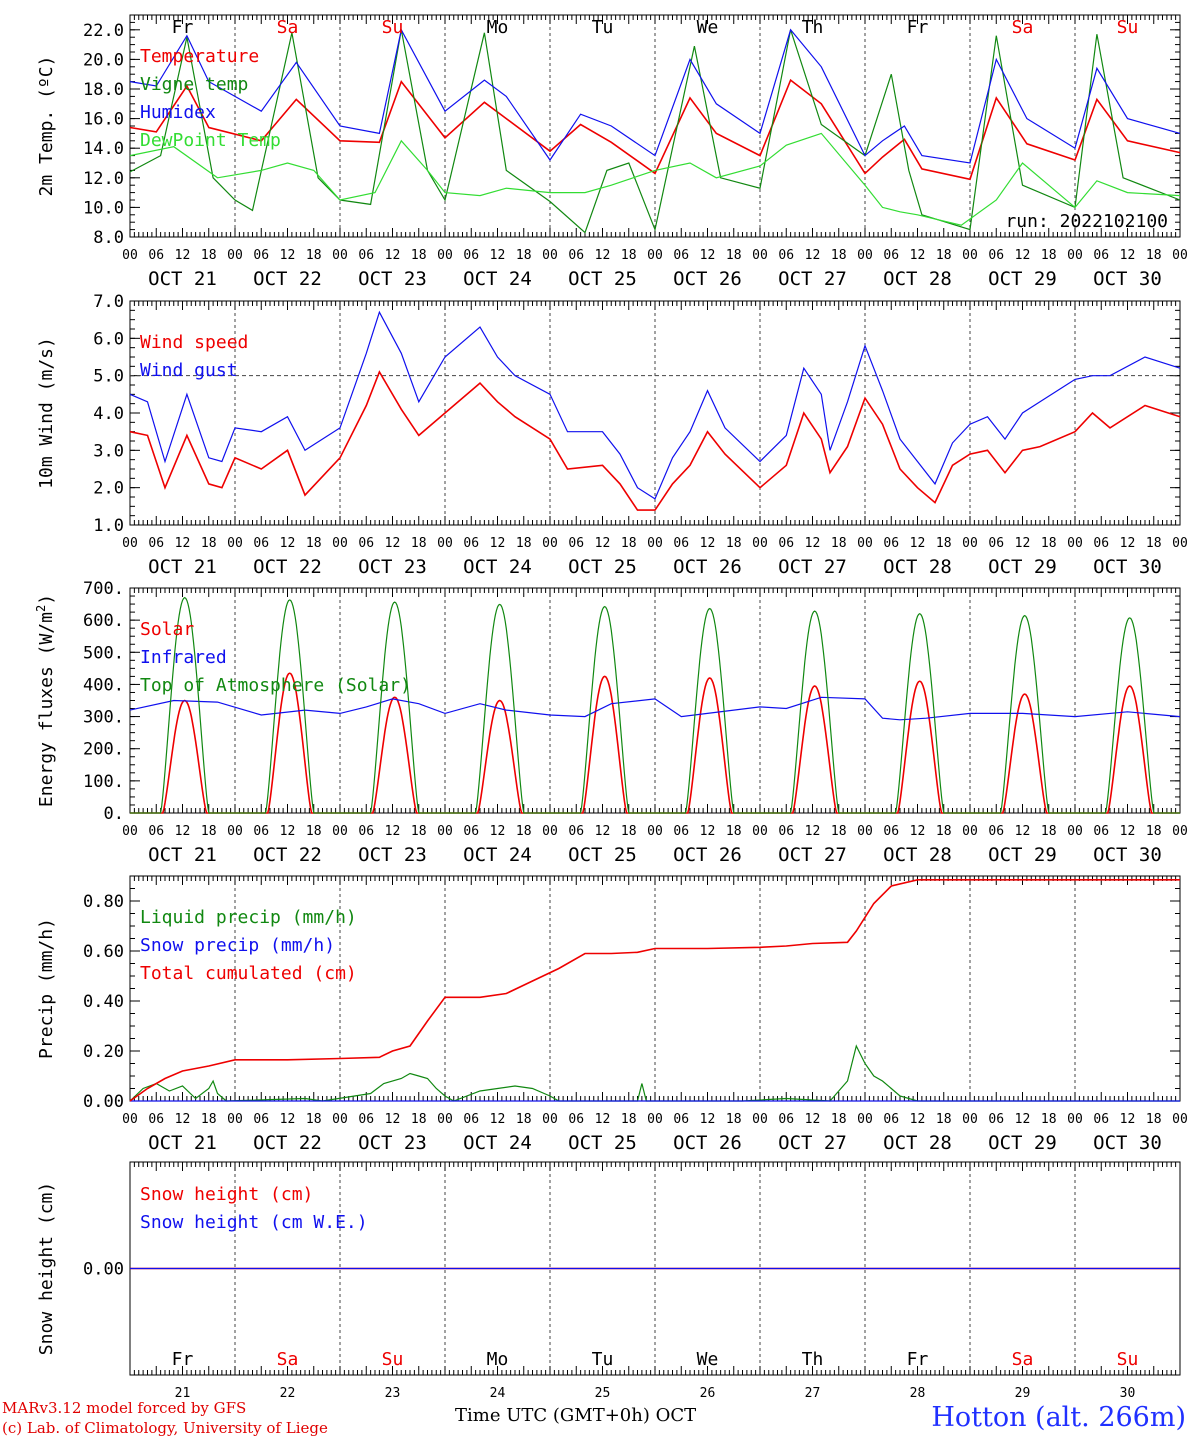  Describe the element at coordinates (497, 855) in the screenshot. I see `date-label: OCT 24` at that location.